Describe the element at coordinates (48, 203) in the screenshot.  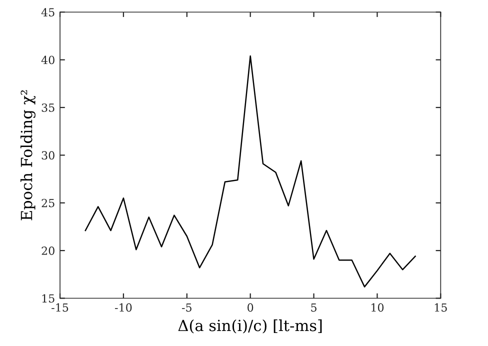
I see `y-tick-label: 25` at that location.